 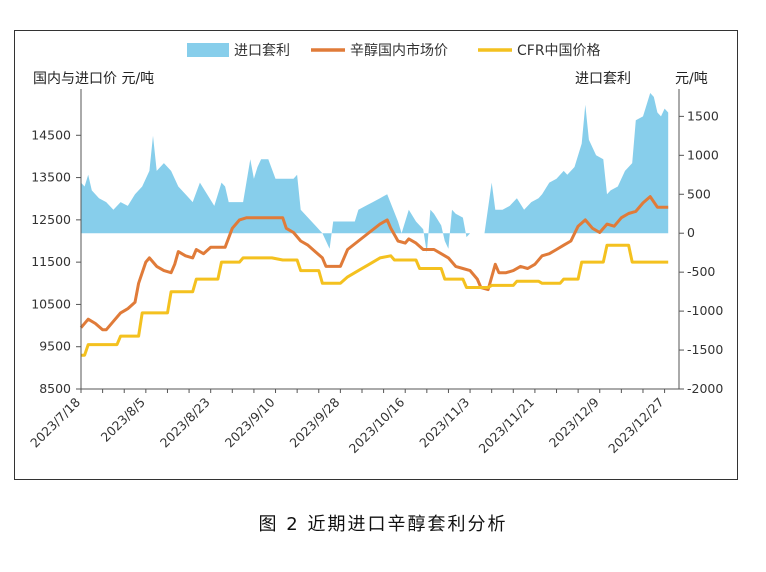 I want to click on x-tick-label: 2023/9/28, so click(x=315, y=423).